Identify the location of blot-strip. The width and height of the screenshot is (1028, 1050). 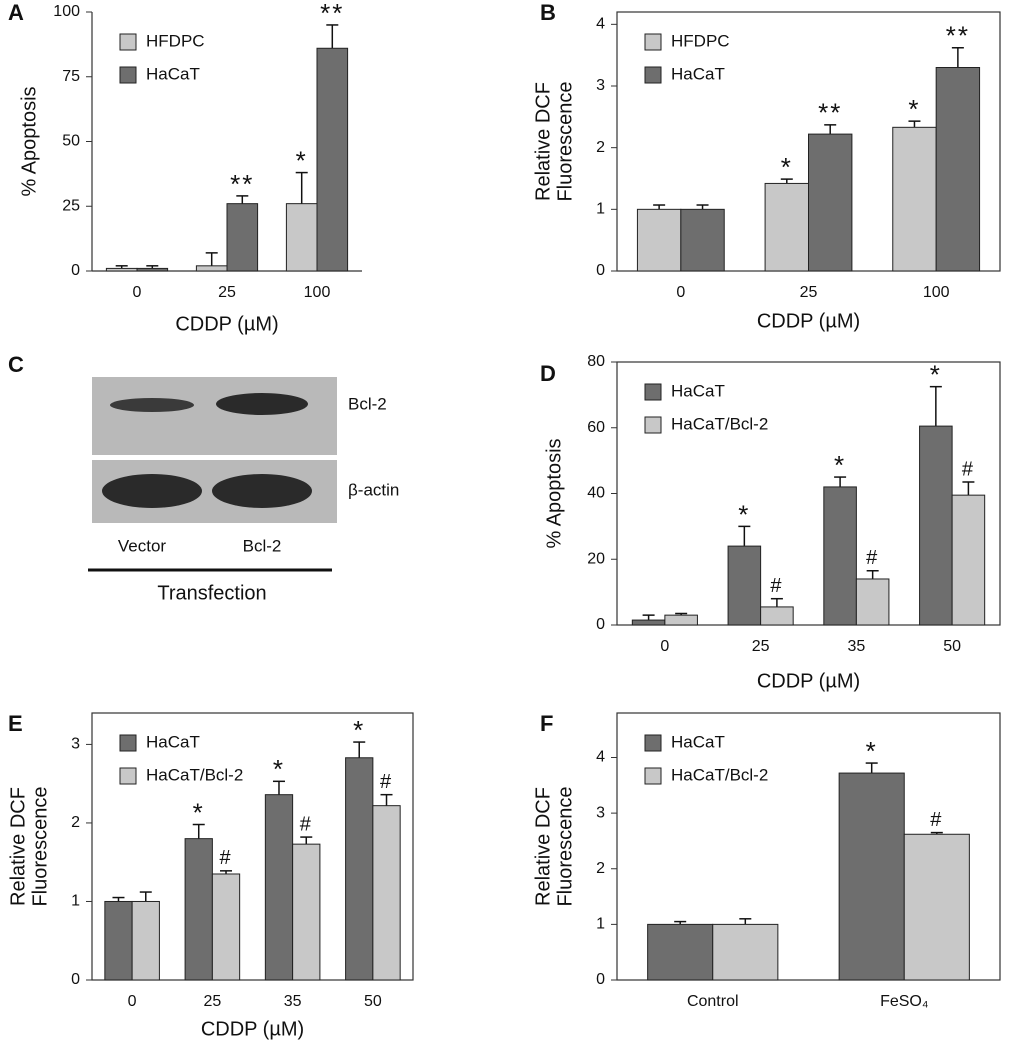
(214, 416).